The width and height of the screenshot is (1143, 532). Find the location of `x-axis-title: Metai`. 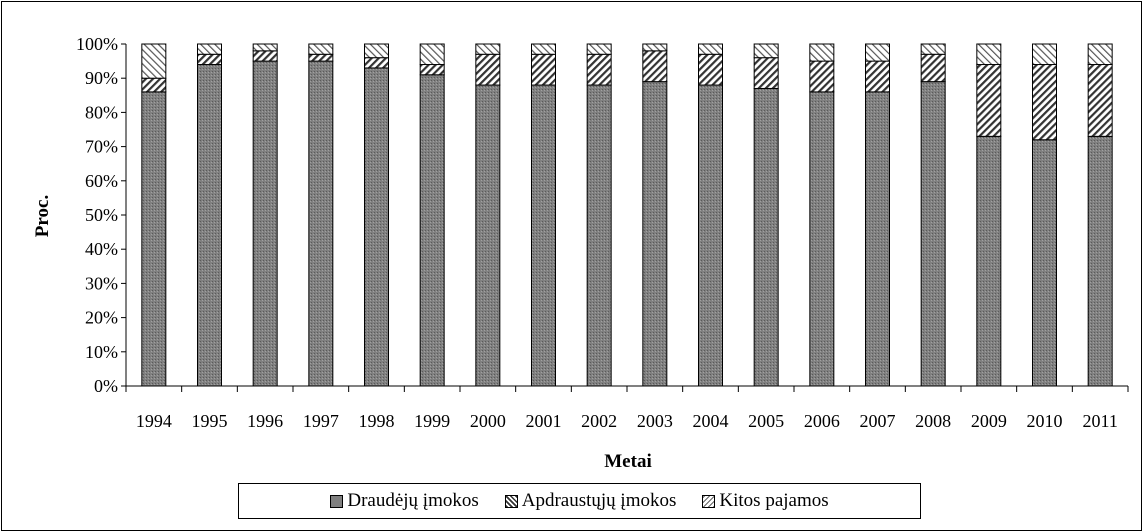

x-axis-title: Metai is located at coordinates (627, 461).